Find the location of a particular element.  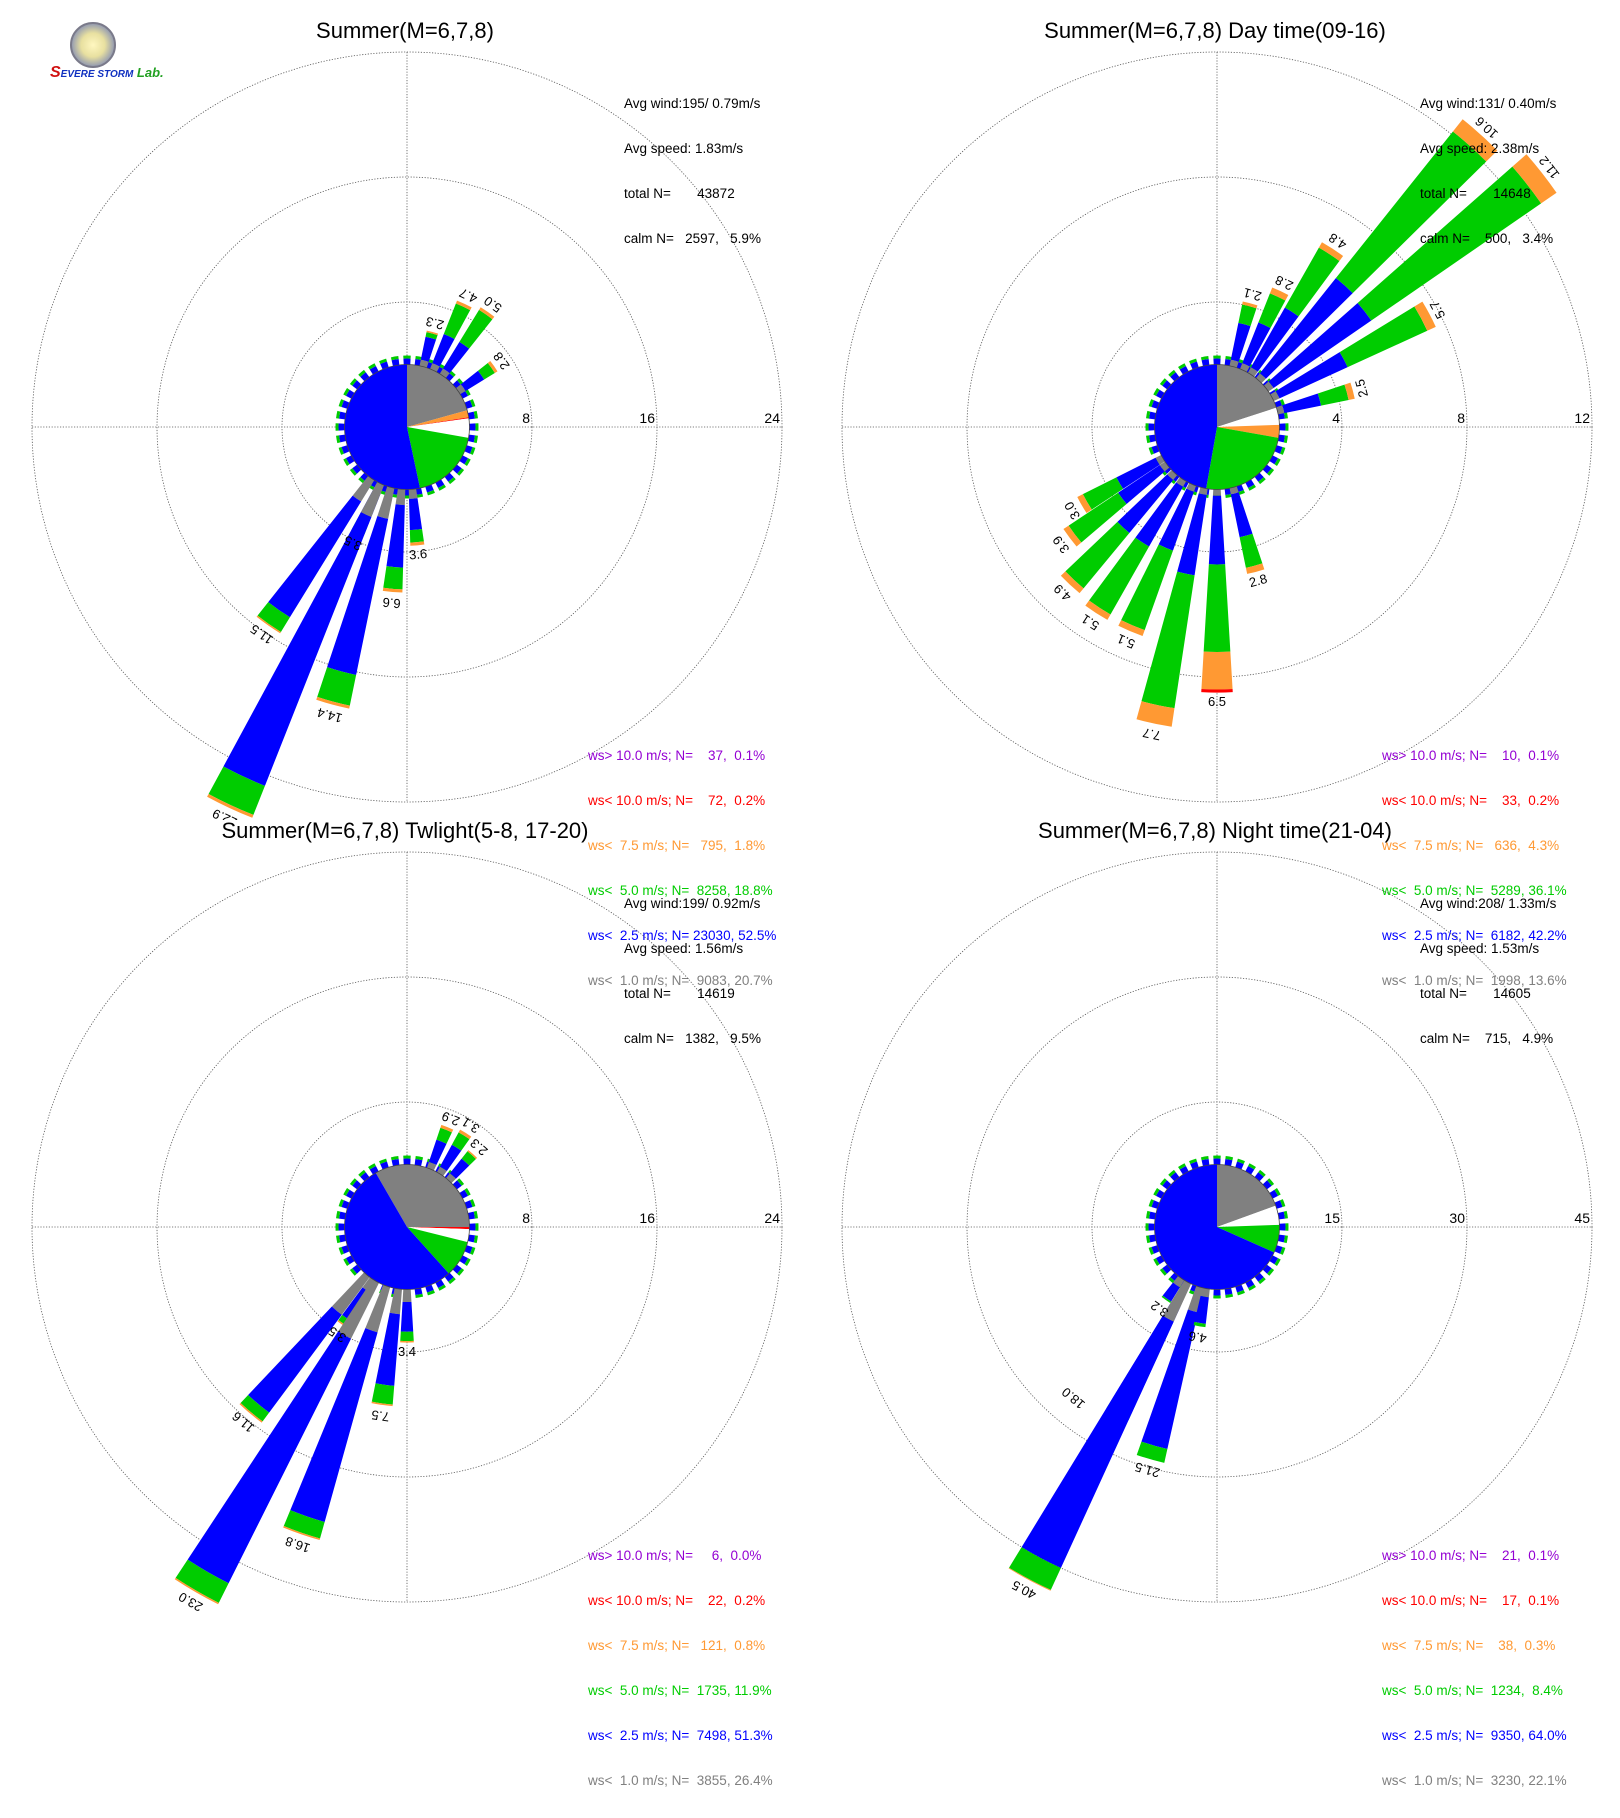

legend-lt1: ws< 1.0 m/s; N= 1998, 13.6% is located at coordinates (1474, 980).